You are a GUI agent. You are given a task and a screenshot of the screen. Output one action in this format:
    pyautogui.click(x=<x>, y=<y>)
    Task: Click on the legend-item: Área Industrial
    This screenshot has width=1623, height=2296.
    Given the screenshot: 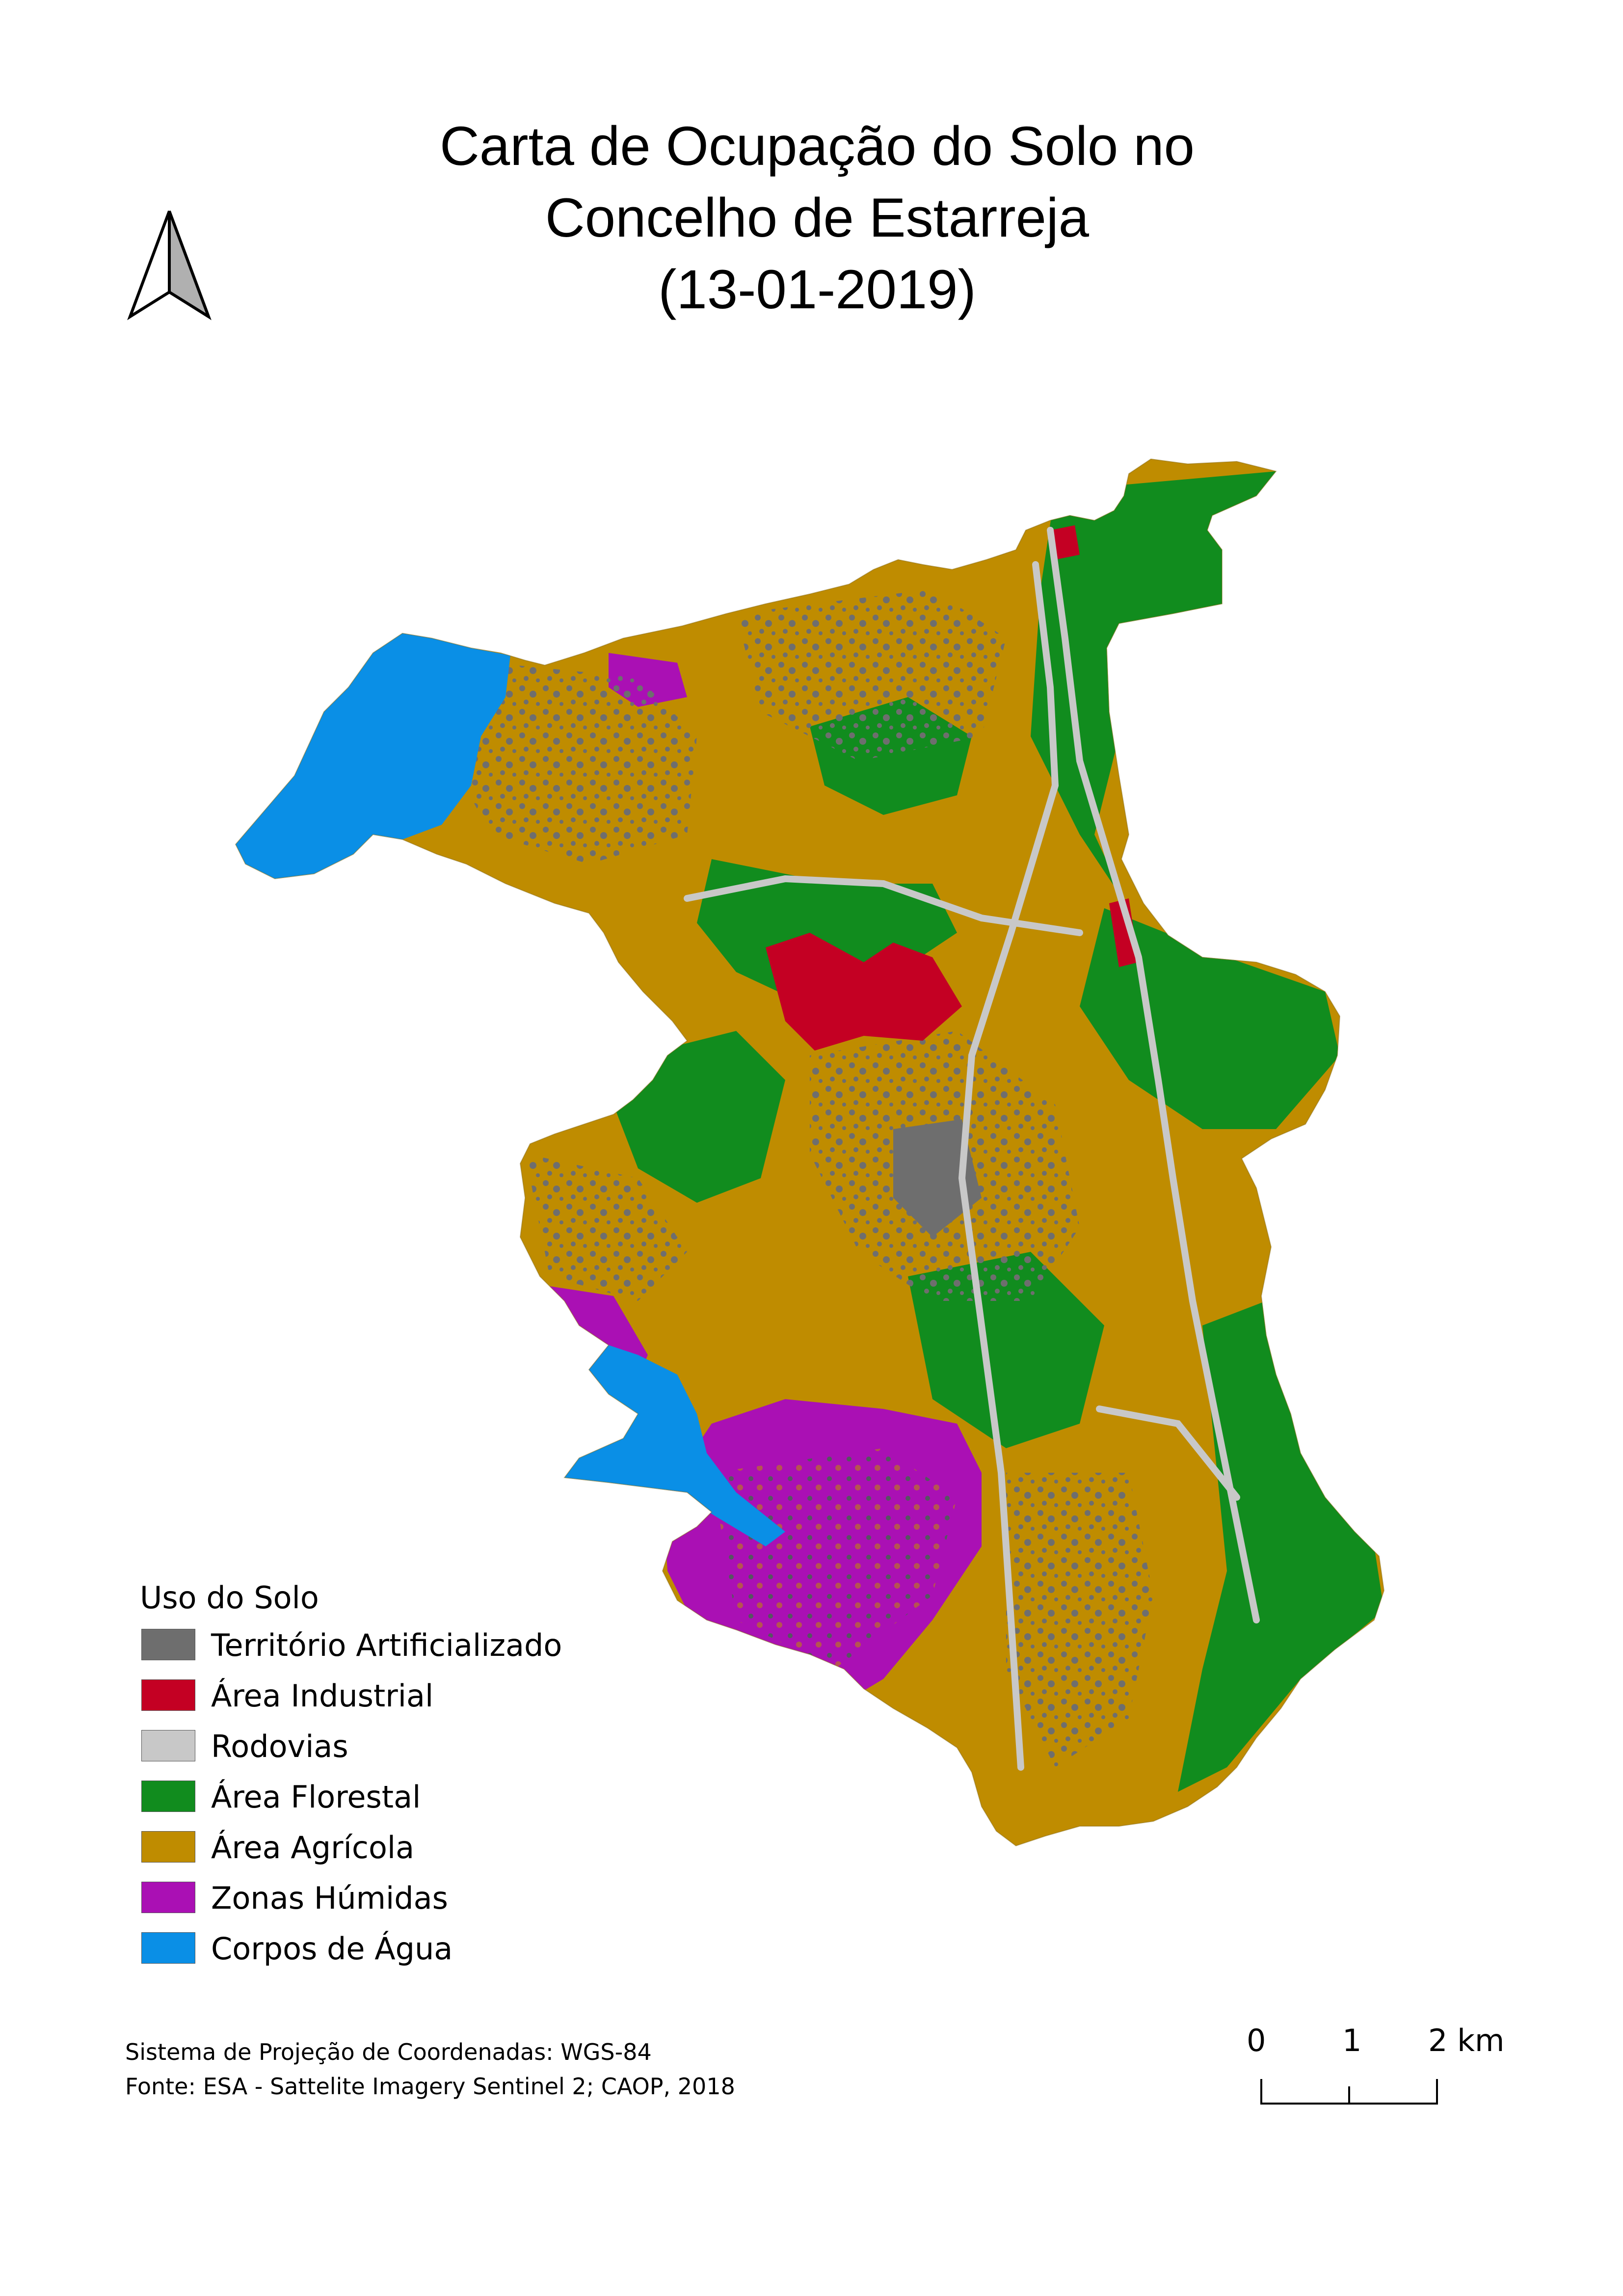 What is the action you would take?
    pyautogui.click(x=459, y=1696)
    